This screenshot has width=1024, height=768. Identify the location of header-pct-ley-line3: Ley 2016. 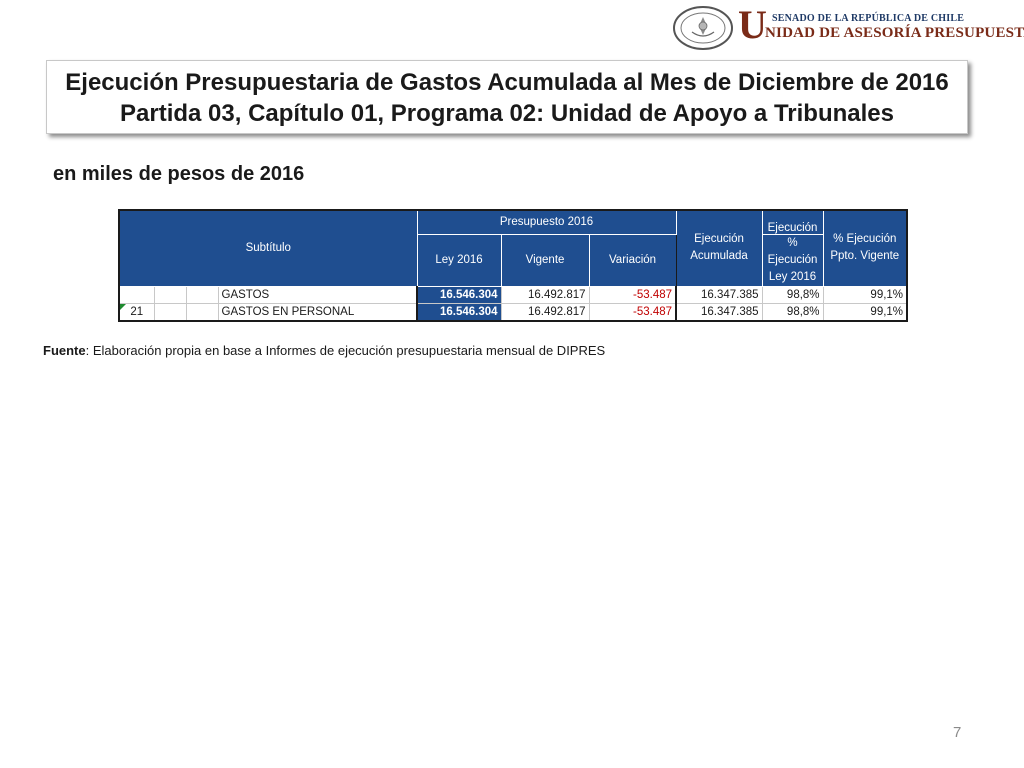
(792, 276).